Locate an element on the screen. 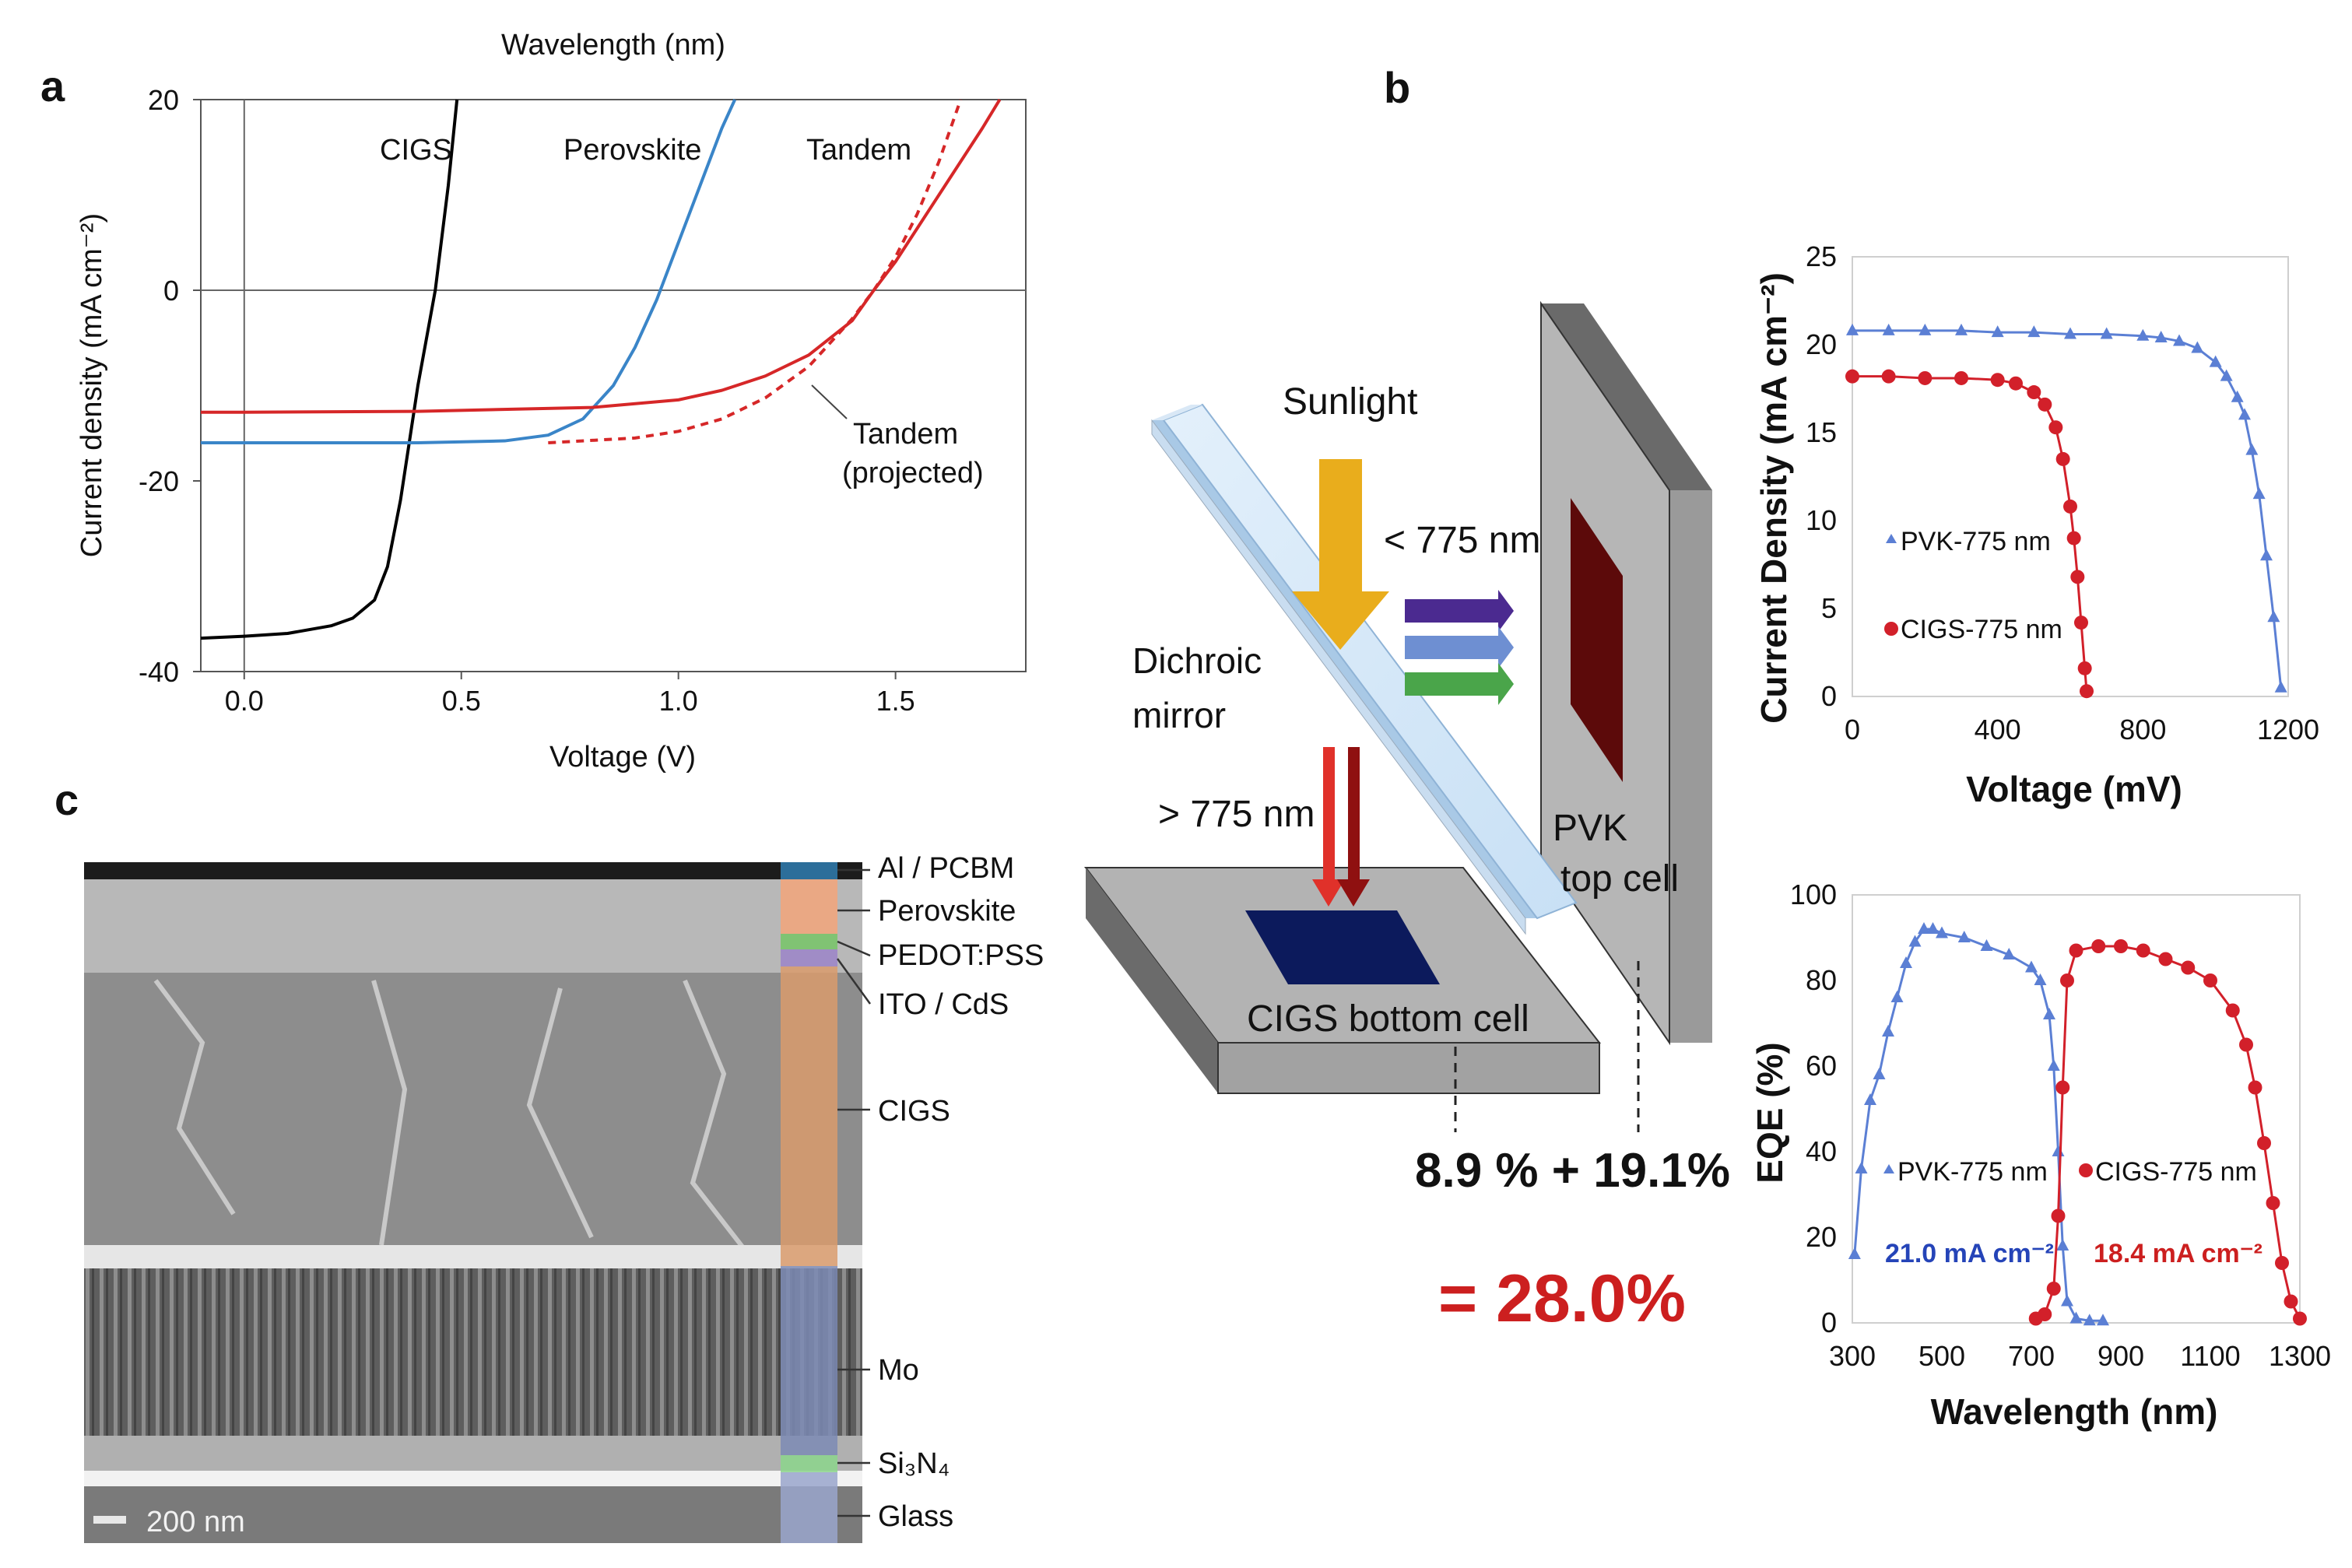 This screenshot has width=2352, height=1568. chart-a-label-perovskite: Perovskite is located at coordinates (632, 150).